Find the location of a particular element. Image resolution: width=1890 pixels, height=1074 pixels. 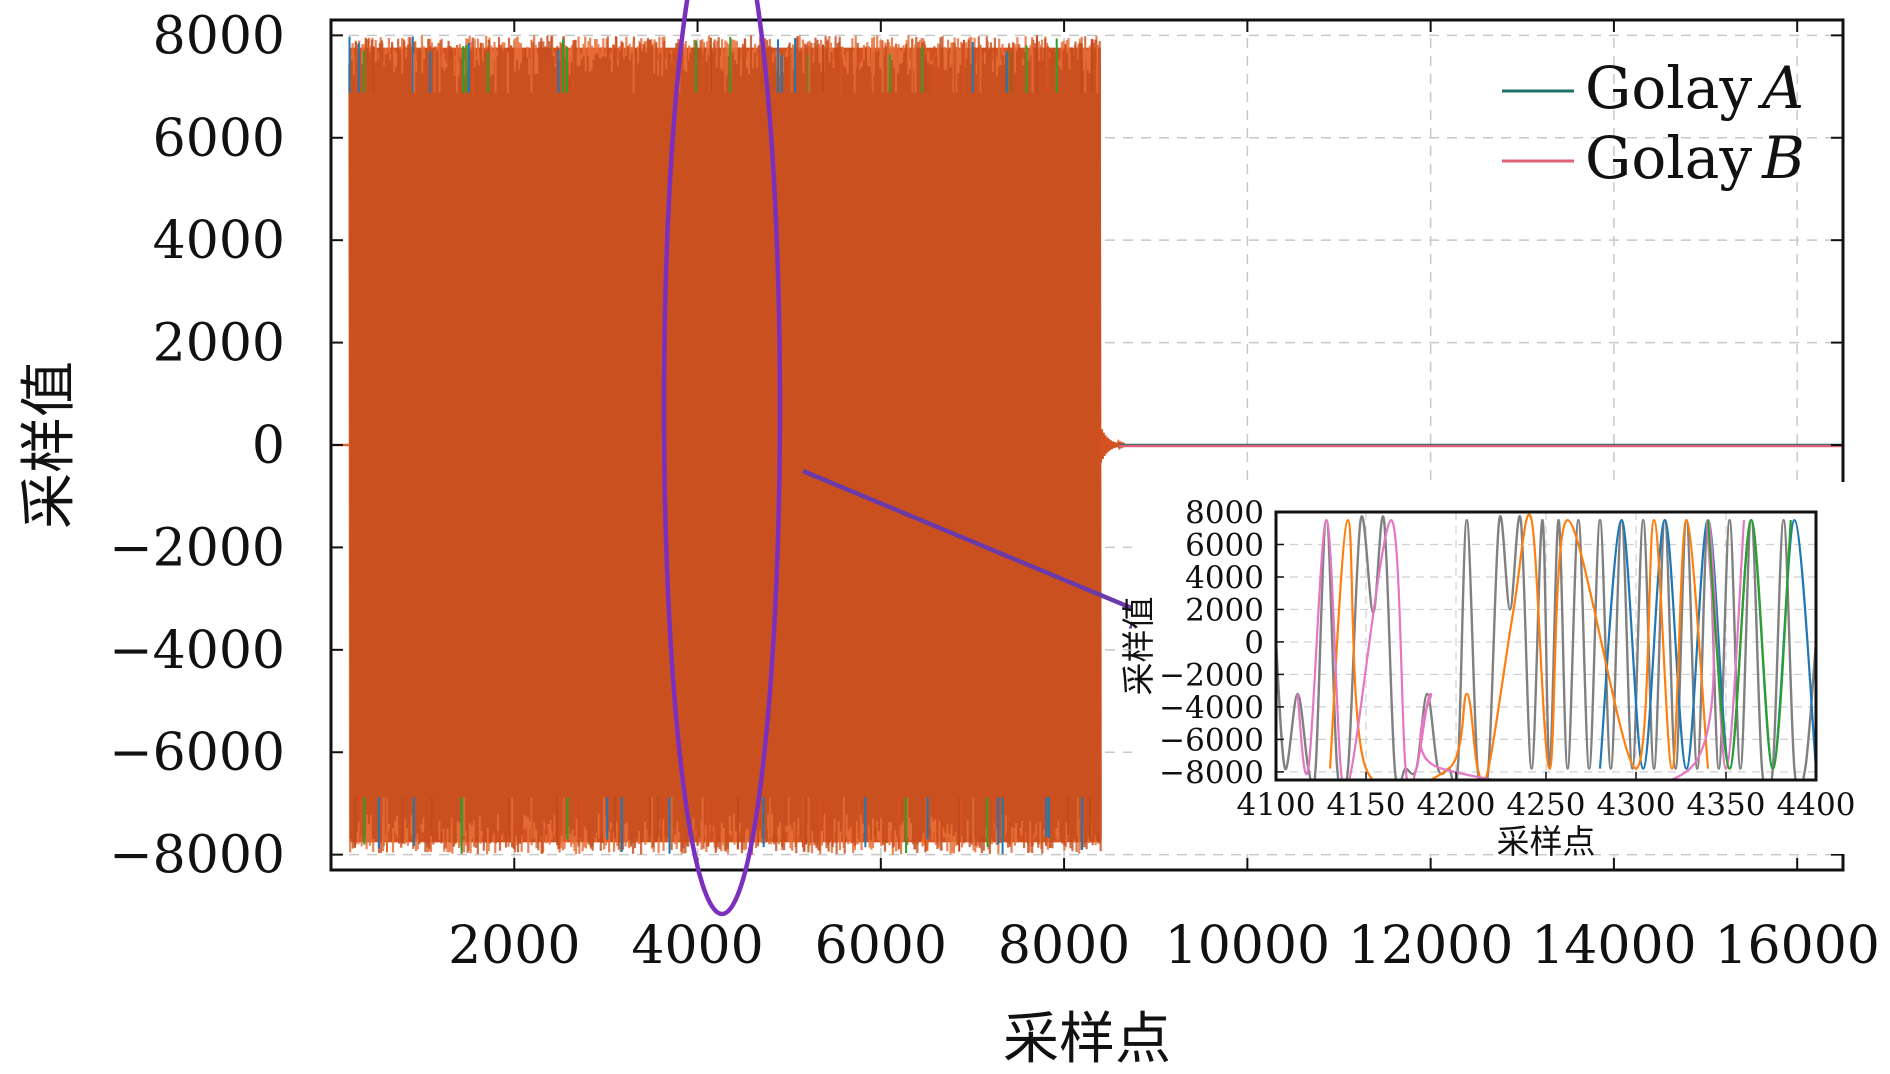

inset-x-tick-label: 4300 is located at coordinates (1636, 805).